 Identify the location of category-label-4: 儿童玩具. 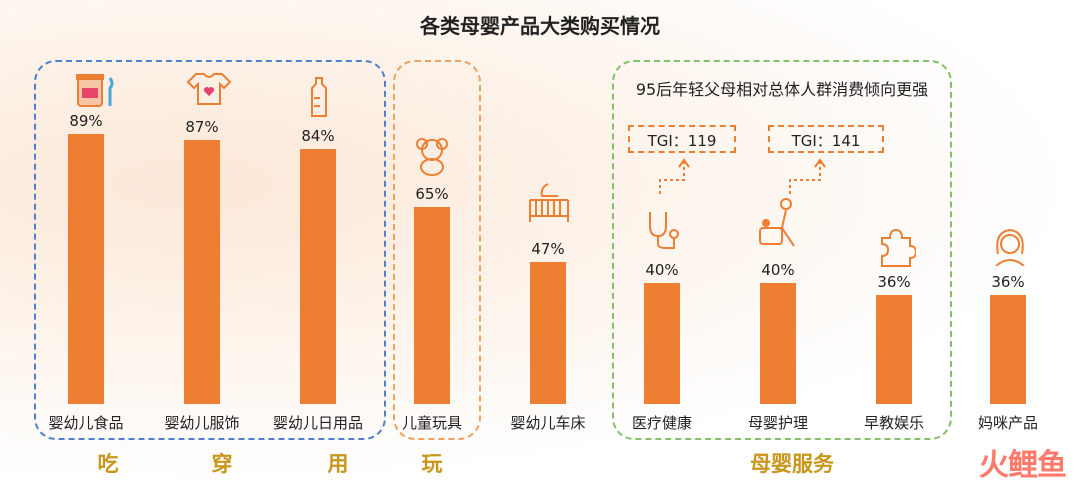
(431, 423).